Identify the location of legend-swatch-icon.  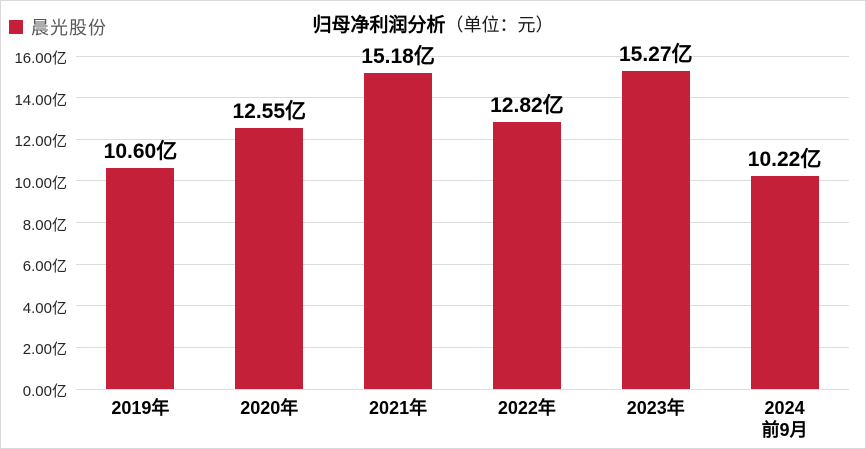
(16, 27).